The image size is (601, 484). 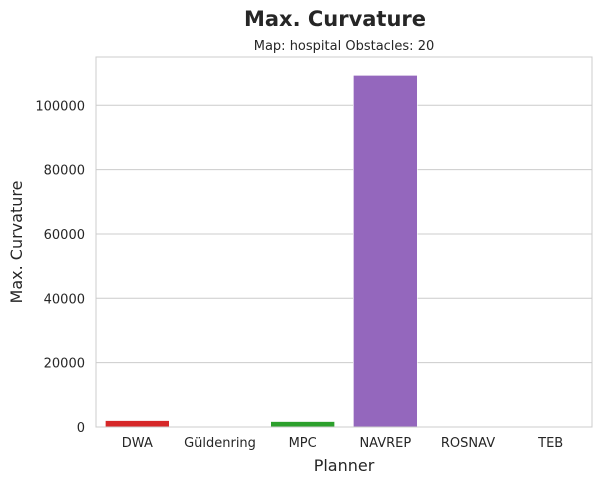 What do you see at coordinates (64, 235) in the screenshot?
I see `y-tick-label: 60000` at bounding box center [64, 235].